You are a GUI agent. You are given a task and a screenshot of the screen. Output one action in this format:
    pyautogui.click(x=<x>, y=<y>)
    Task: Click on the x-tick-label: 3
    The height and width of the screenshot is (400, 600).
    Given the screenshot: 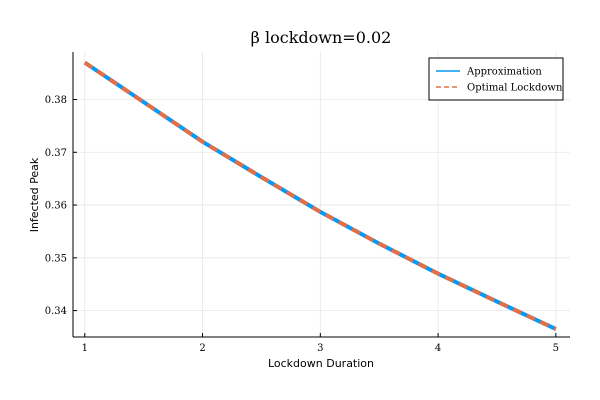 What is the action you would take?
    pyautogui.click(x=320, y=348)
    